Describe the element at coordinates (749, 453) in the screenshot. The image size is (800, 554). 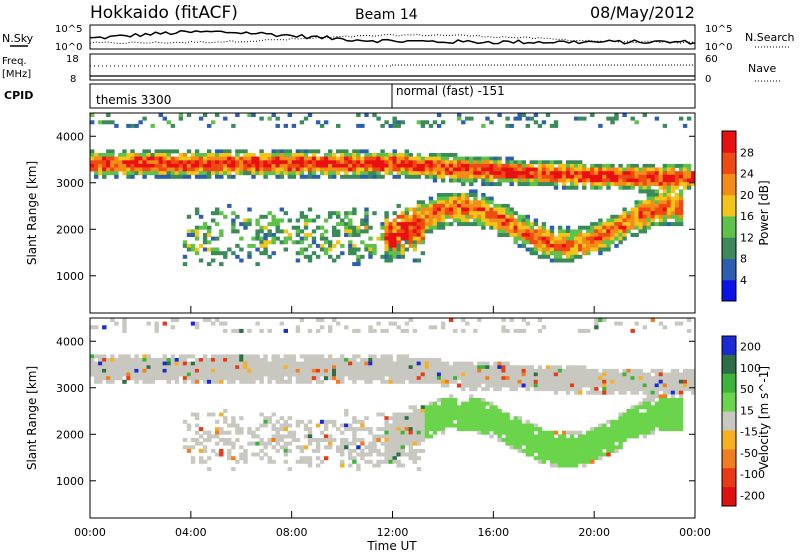
I see `colorbar-tick-label: -50` at that location.